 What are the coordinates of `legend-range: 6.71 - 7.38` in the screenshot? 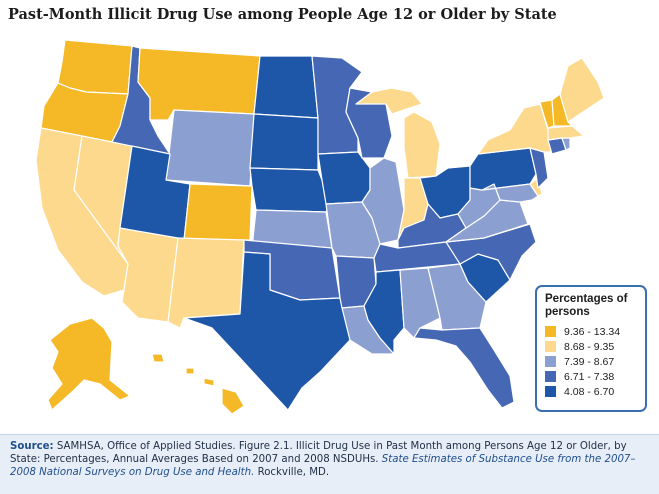 It's located at (589, 376).